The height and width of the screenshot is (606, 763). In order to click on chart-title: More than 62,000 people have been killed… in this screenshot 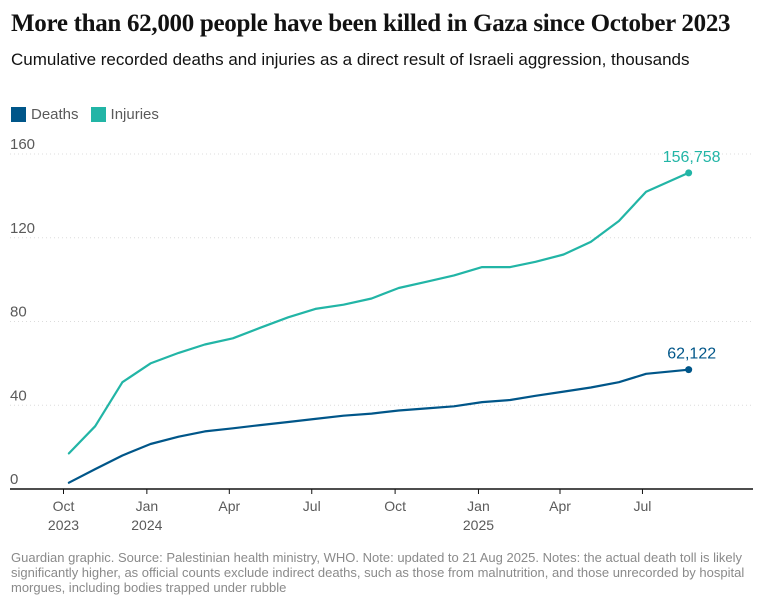, I will do `click(371, 23)`.